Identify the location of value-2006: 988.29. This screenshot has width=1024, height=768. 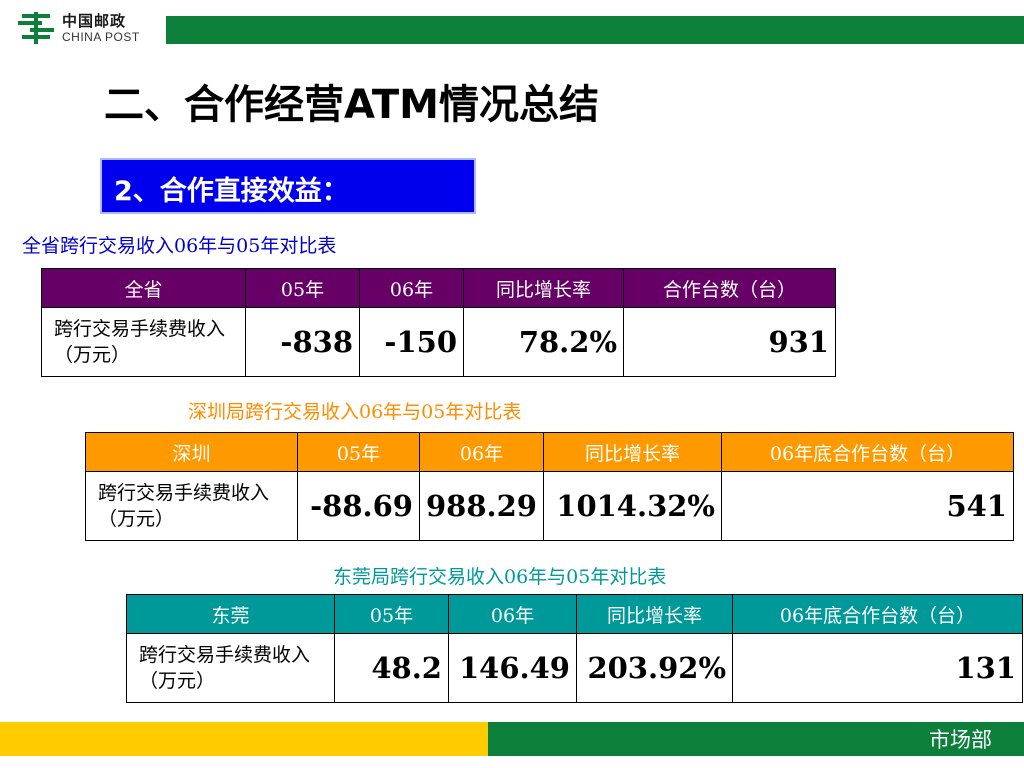
(481, 506).